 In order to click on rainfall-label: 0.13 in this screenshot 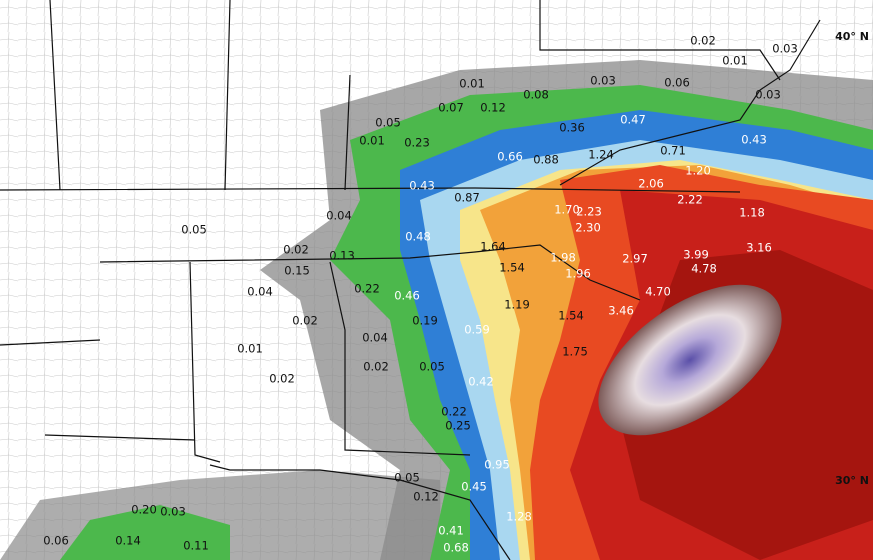, I will do `click(342, 256)`.